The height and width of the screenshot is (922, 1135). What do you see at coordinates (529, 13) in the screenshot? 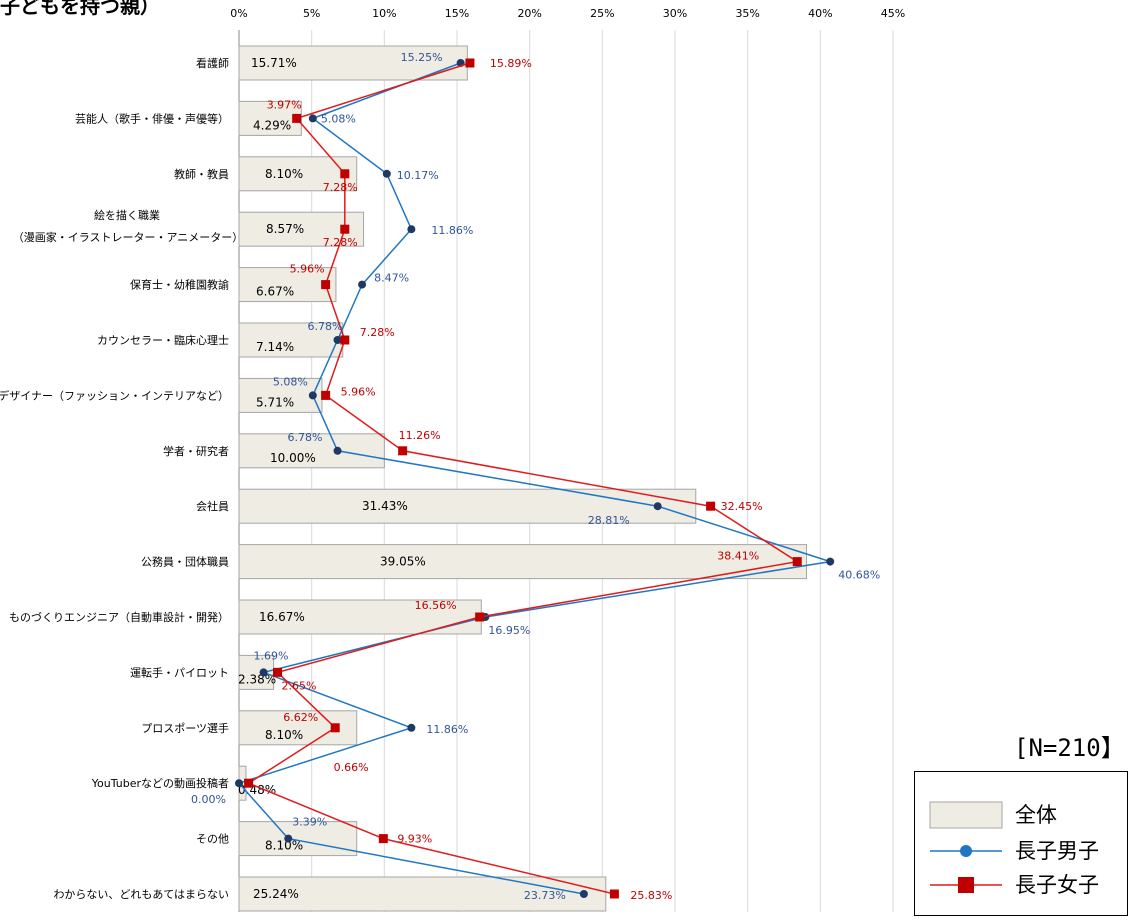
I see `x-tick-label: 20%` at bounding box center [529, 13].